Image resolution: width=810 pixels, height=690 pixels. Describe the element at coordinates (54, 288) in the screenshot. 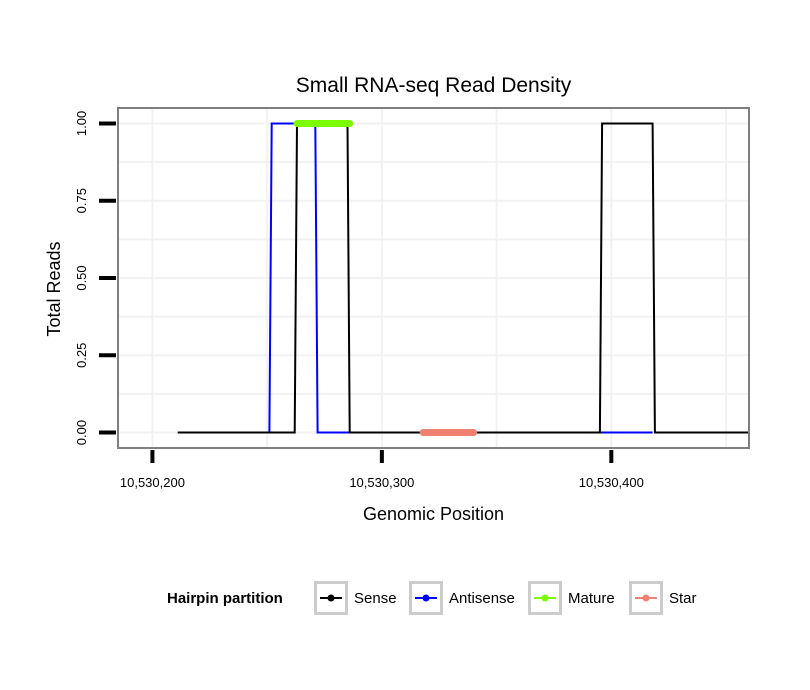

I see `y-axis-title: Total Reads` at that location.